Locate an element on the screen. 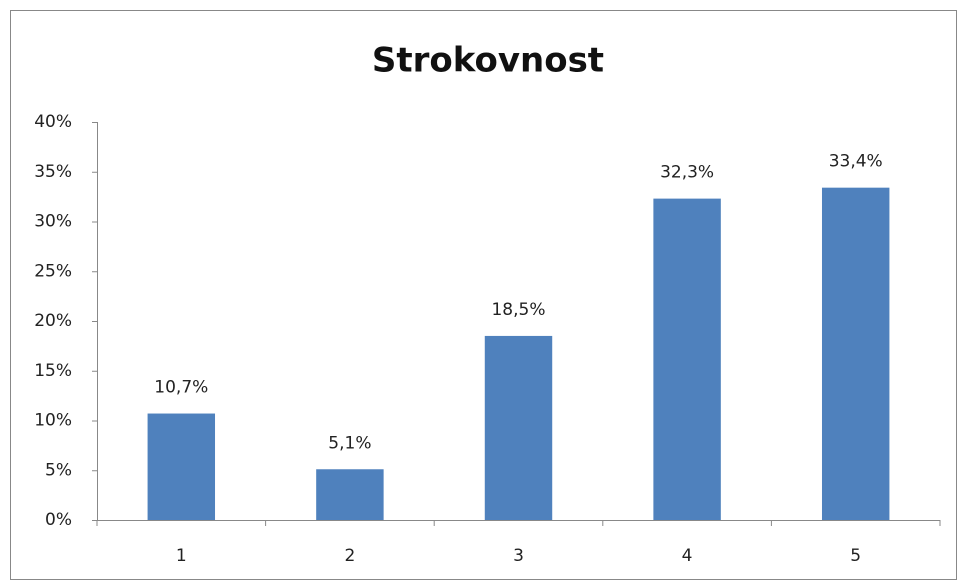 The height and width of the screenshot is (581, 958). data-label: 33,4% is located at coordinates (856, 162).